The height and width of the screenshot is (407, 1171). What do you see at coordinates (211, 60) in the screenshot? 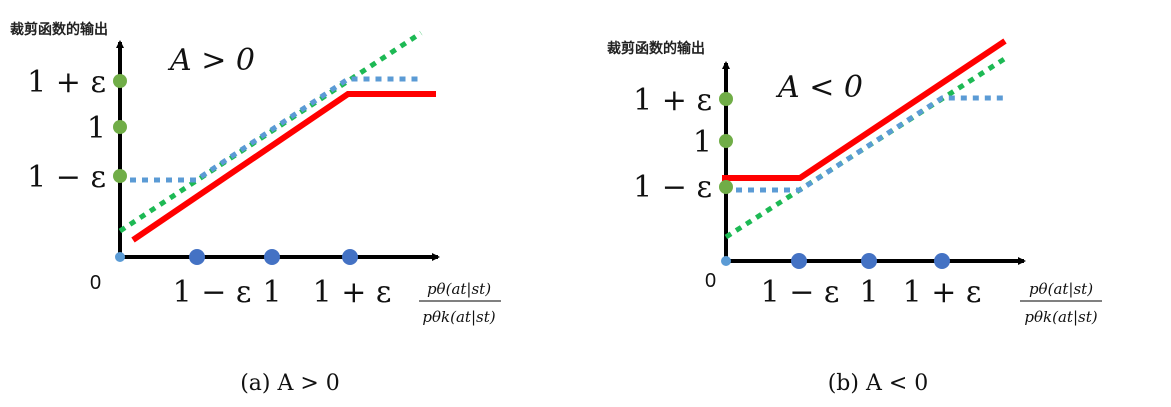
I see `condition-label: A > 0` at bounding box center [211, 60].